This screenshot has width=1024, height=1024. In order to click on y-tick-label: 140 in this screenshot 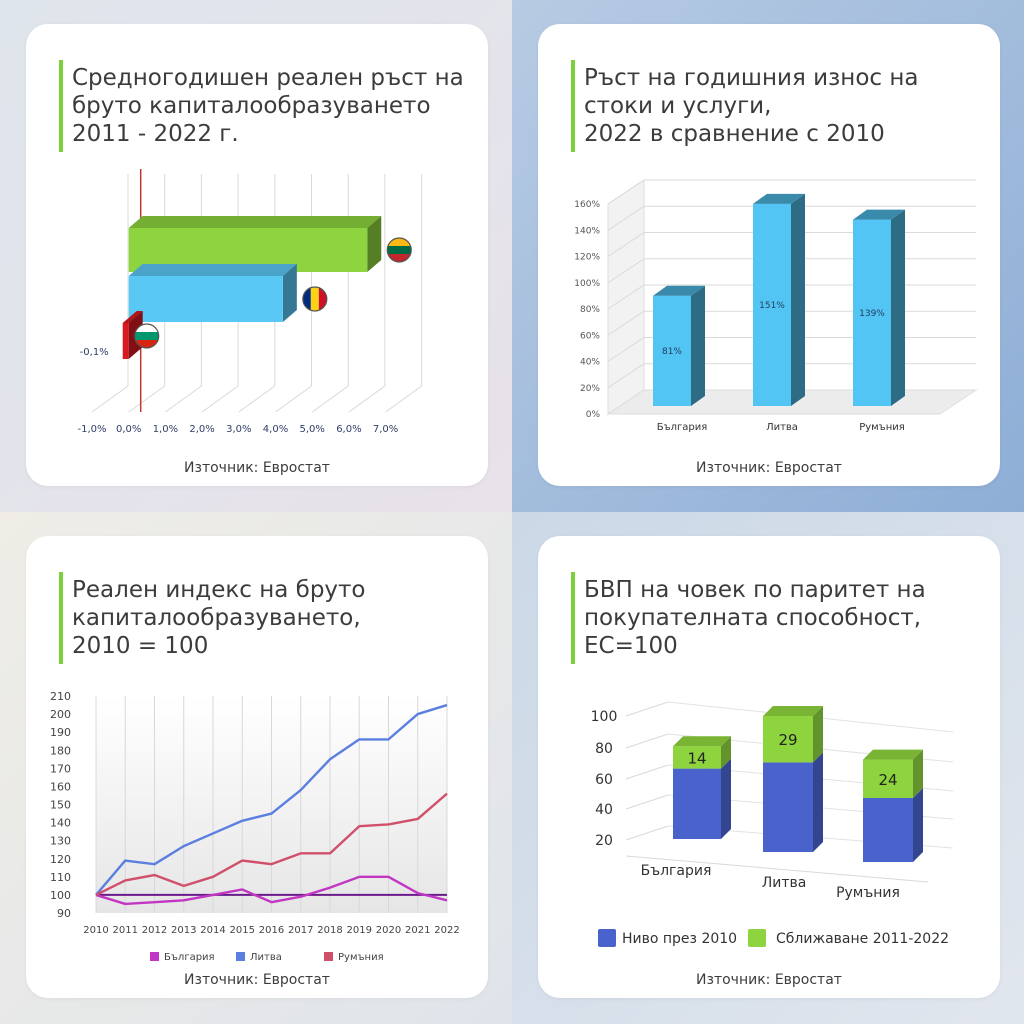, I will do `click(60, 823)`.